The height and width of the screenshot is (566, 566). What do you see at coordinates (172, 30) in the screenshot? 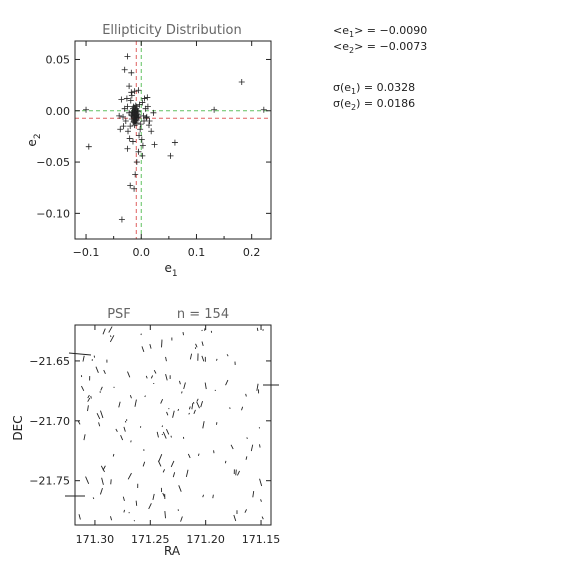
I see `ellipticity-title: Ellipticity Distribution` at bounding box center [172, 30].